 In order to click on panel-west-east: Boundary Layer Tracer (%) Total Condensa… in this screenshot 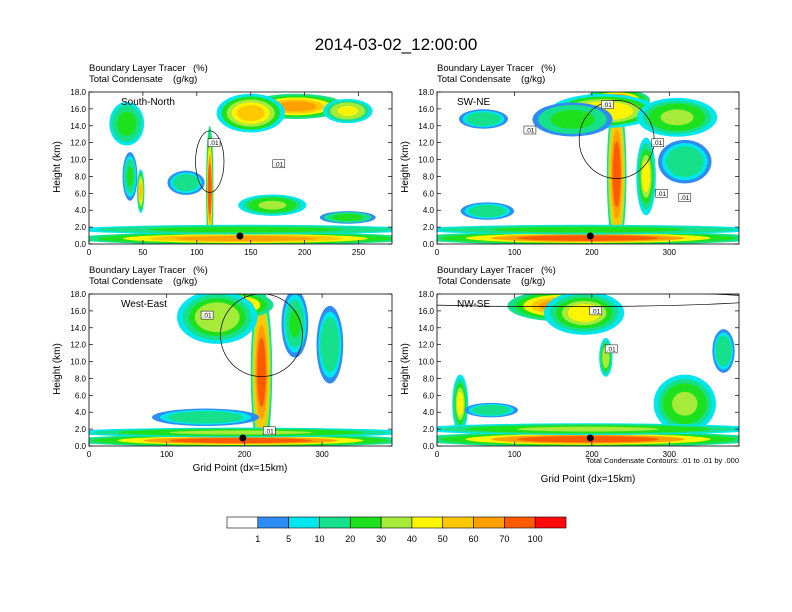, I will do `click(169, 369)`.